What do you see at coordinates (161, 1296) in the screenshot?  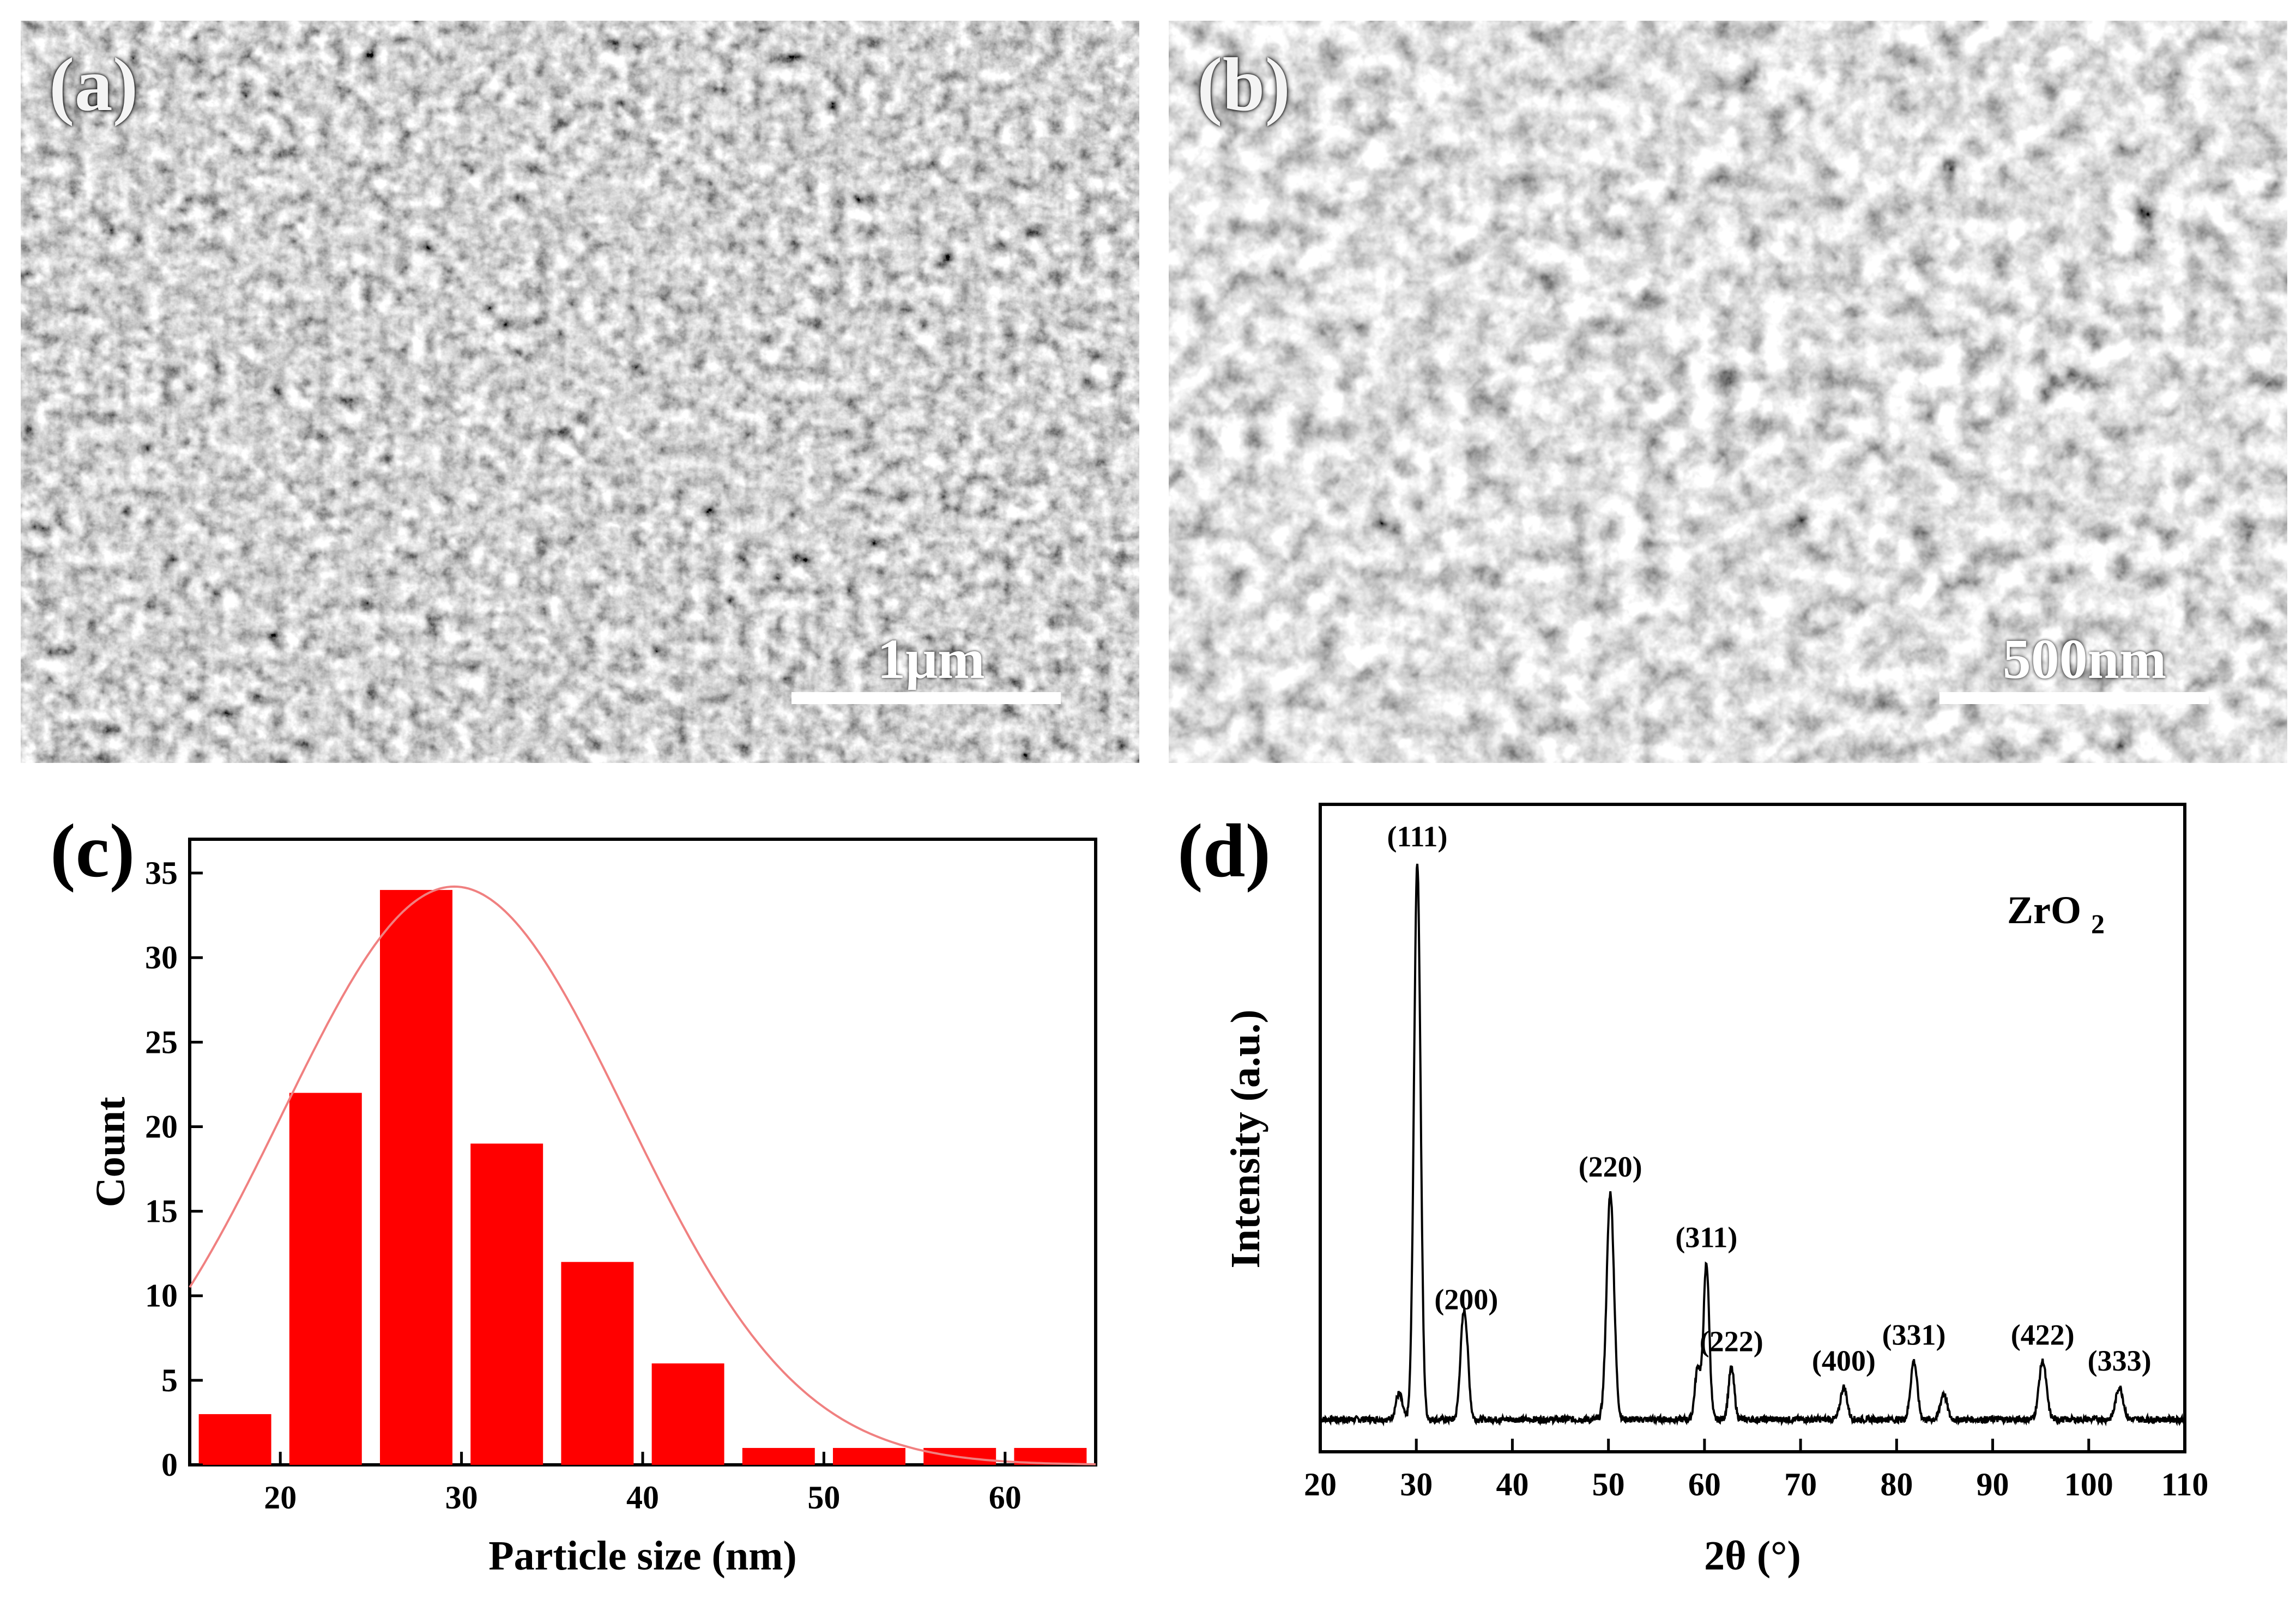 I see `y-tick-label-c: 10` at bounding box center [161, 1296].